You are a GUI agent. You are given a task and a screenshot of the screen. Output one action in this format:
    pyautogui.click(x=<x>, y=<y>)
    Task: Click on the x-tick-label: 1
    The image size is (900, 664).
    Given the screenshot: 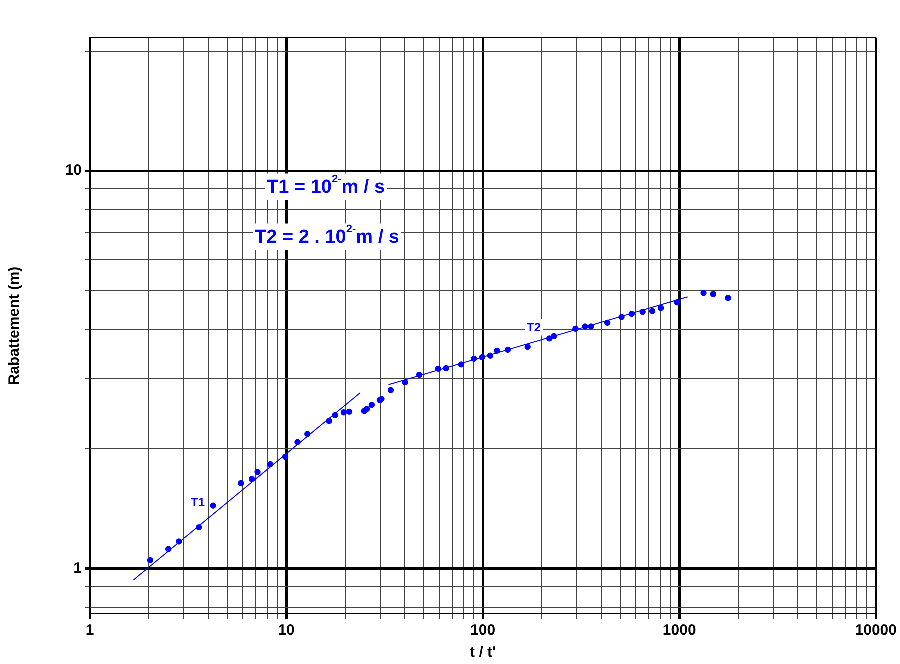 What is the action you would take?
    pyautogui.click(x=90, y=631)
    